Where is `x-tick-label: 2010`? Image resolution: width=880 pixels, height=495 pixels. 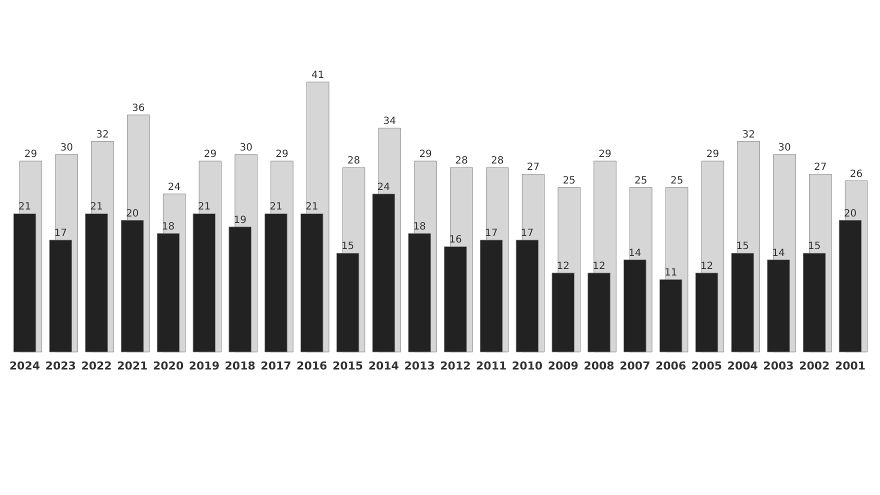
x-tick-label: 2010 is located at coordinates (527, 366).